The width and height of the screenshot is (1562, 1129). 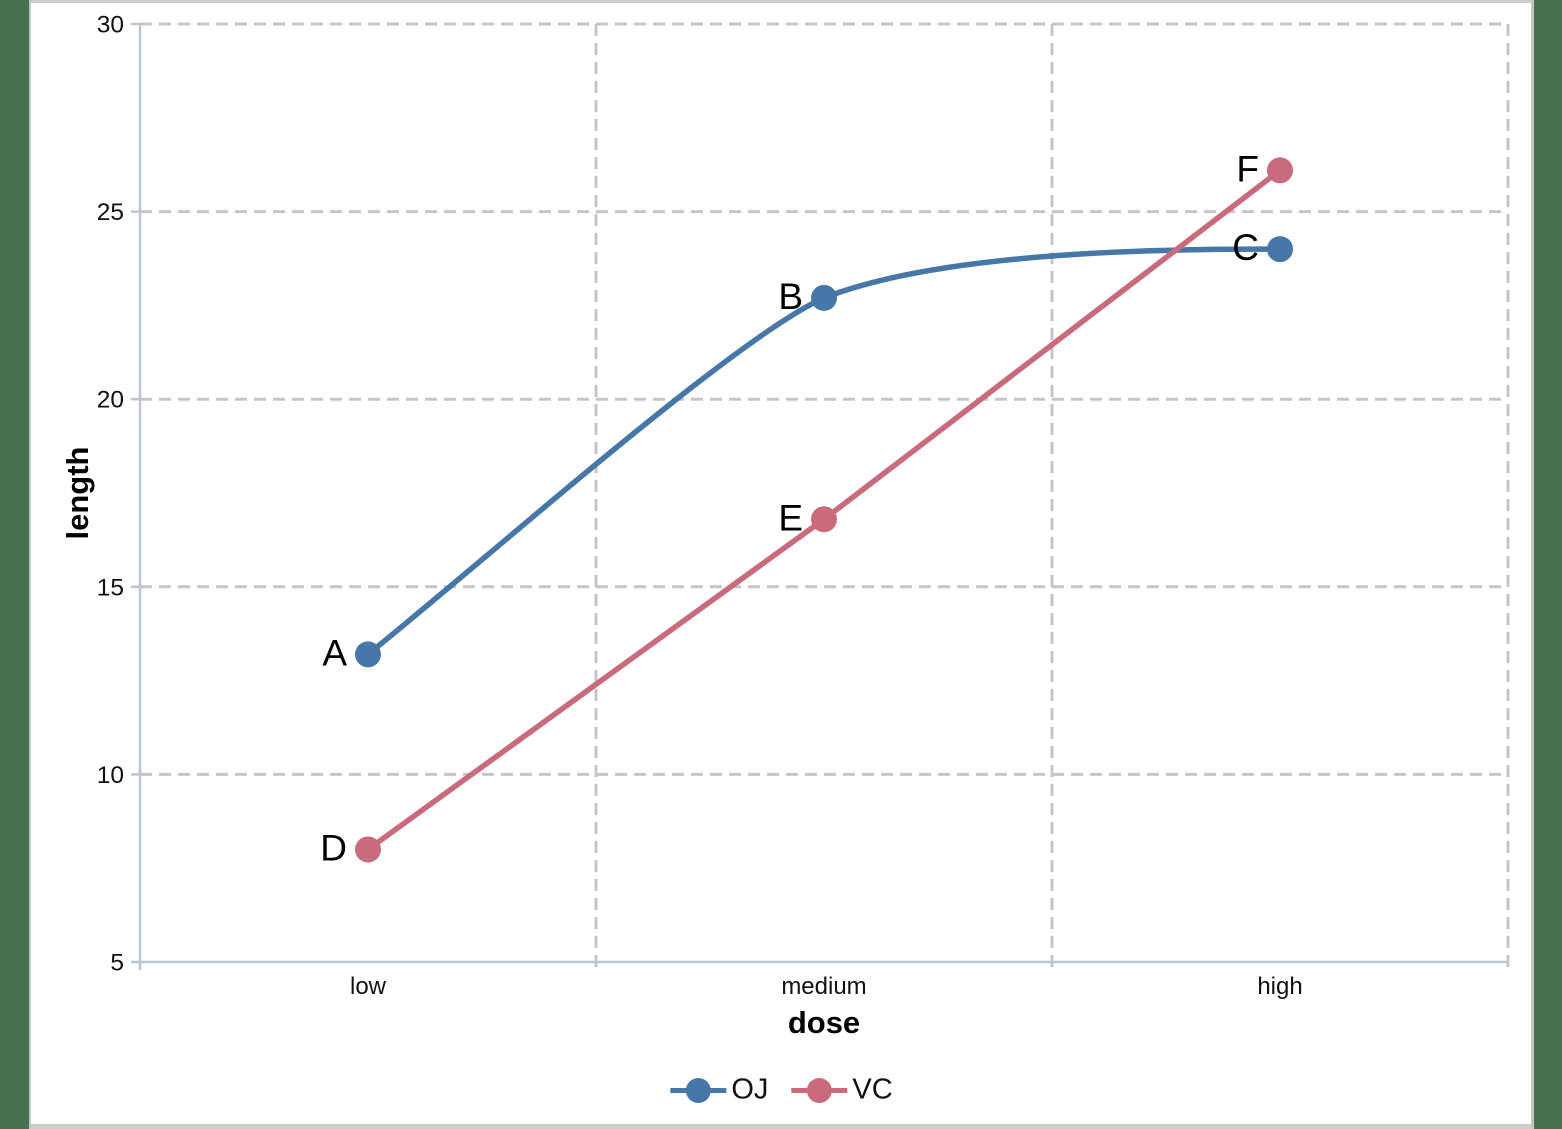 I want to click on y-tick-label: 30, so click(x=110, y=25).